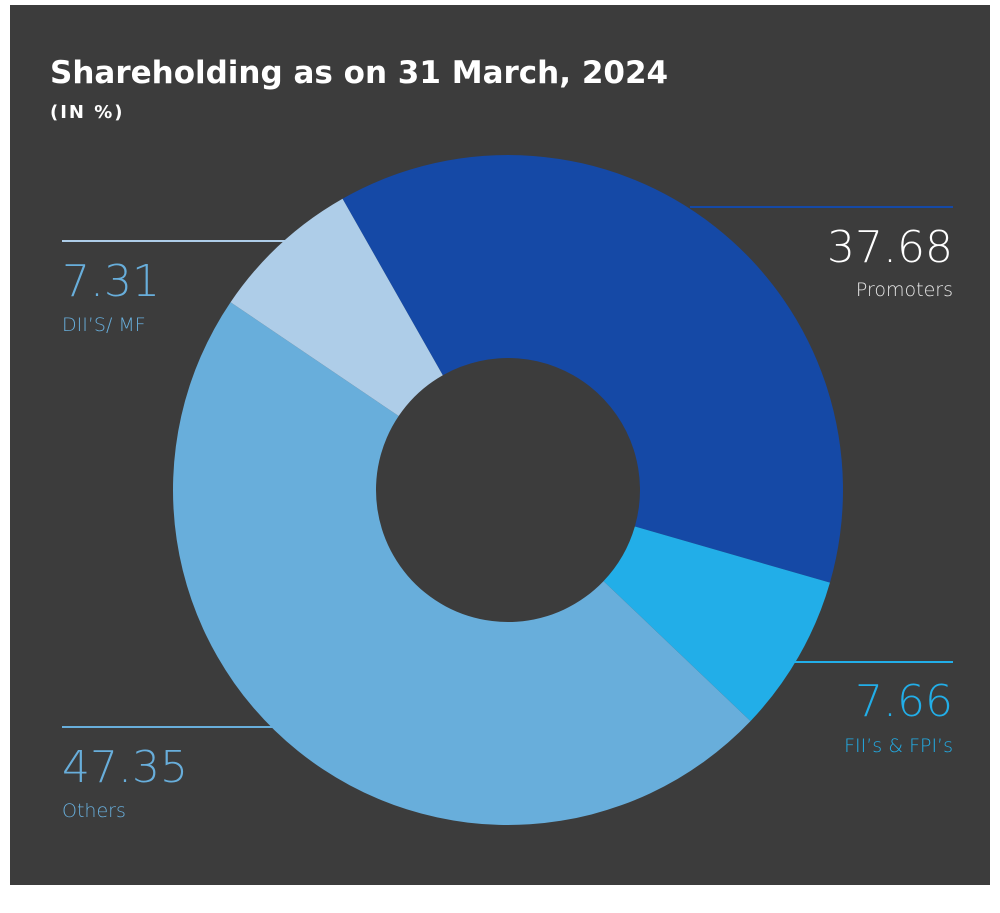 Image resolution: width=1000 pixels, height=913 pixels. I want to click on category-label: DII’S/ MF, so click(104, 325).